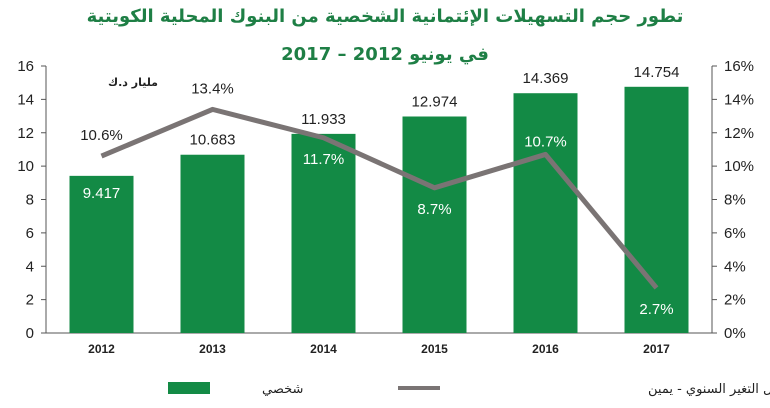  Describe the element at coordinates (385, 54) in the screenshot. I see `chart-subtitle: في يونيو 2012 – 2017` at that location.